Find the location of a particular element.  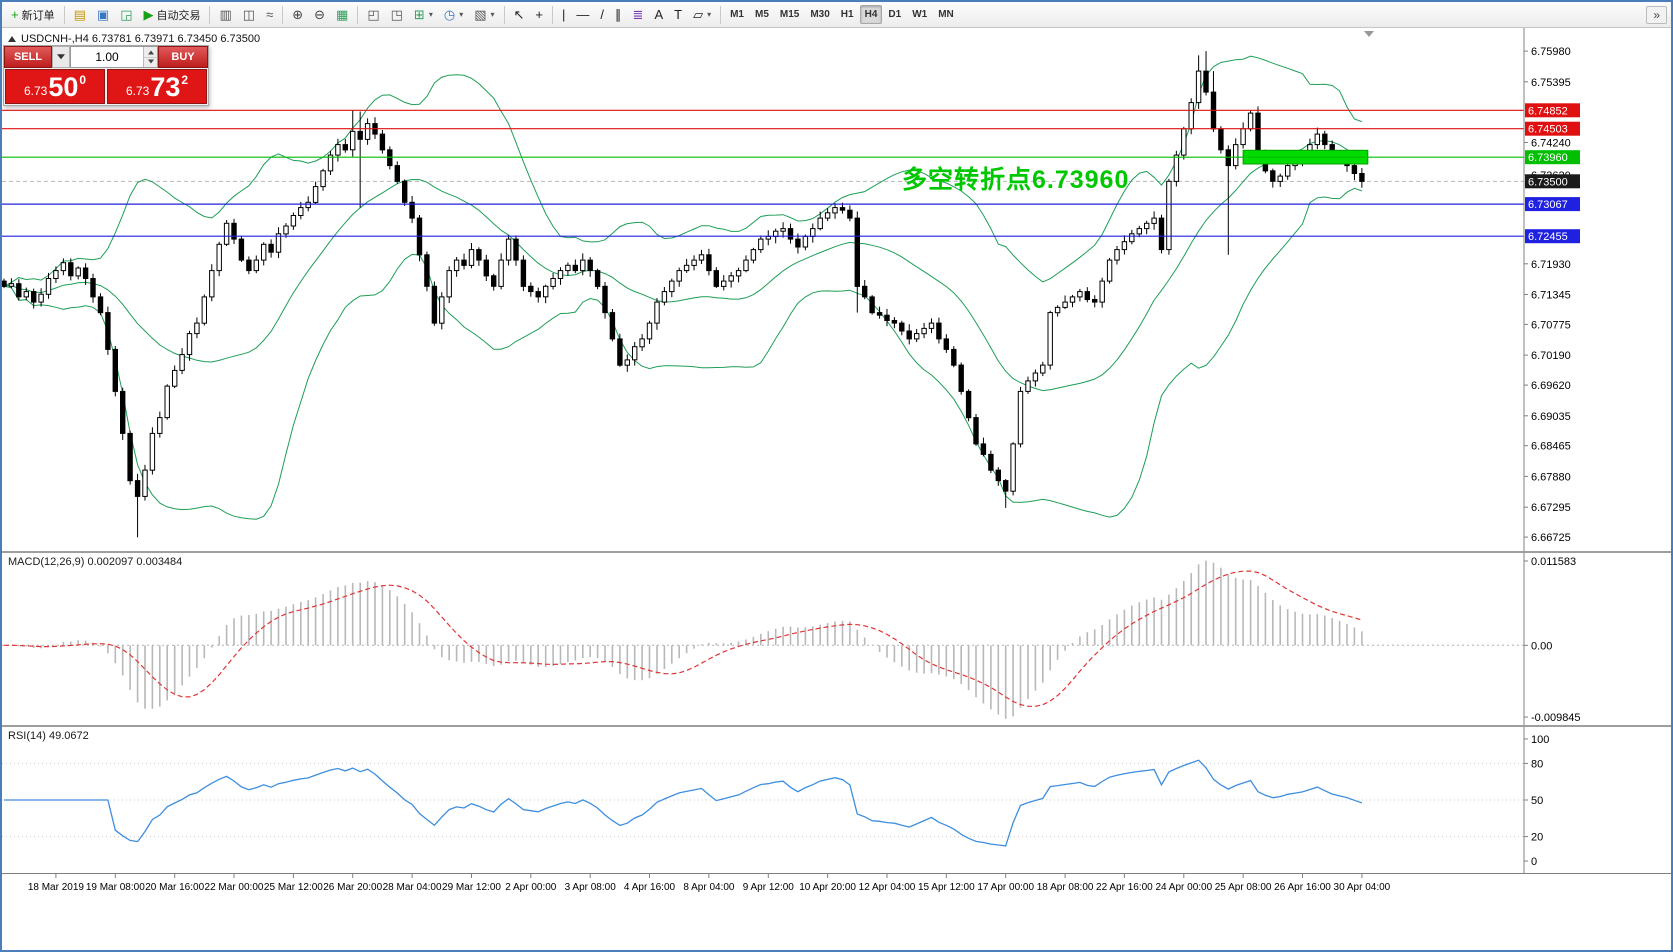

zoom-in-button: ⊕ is located at coordinates (297, 15).